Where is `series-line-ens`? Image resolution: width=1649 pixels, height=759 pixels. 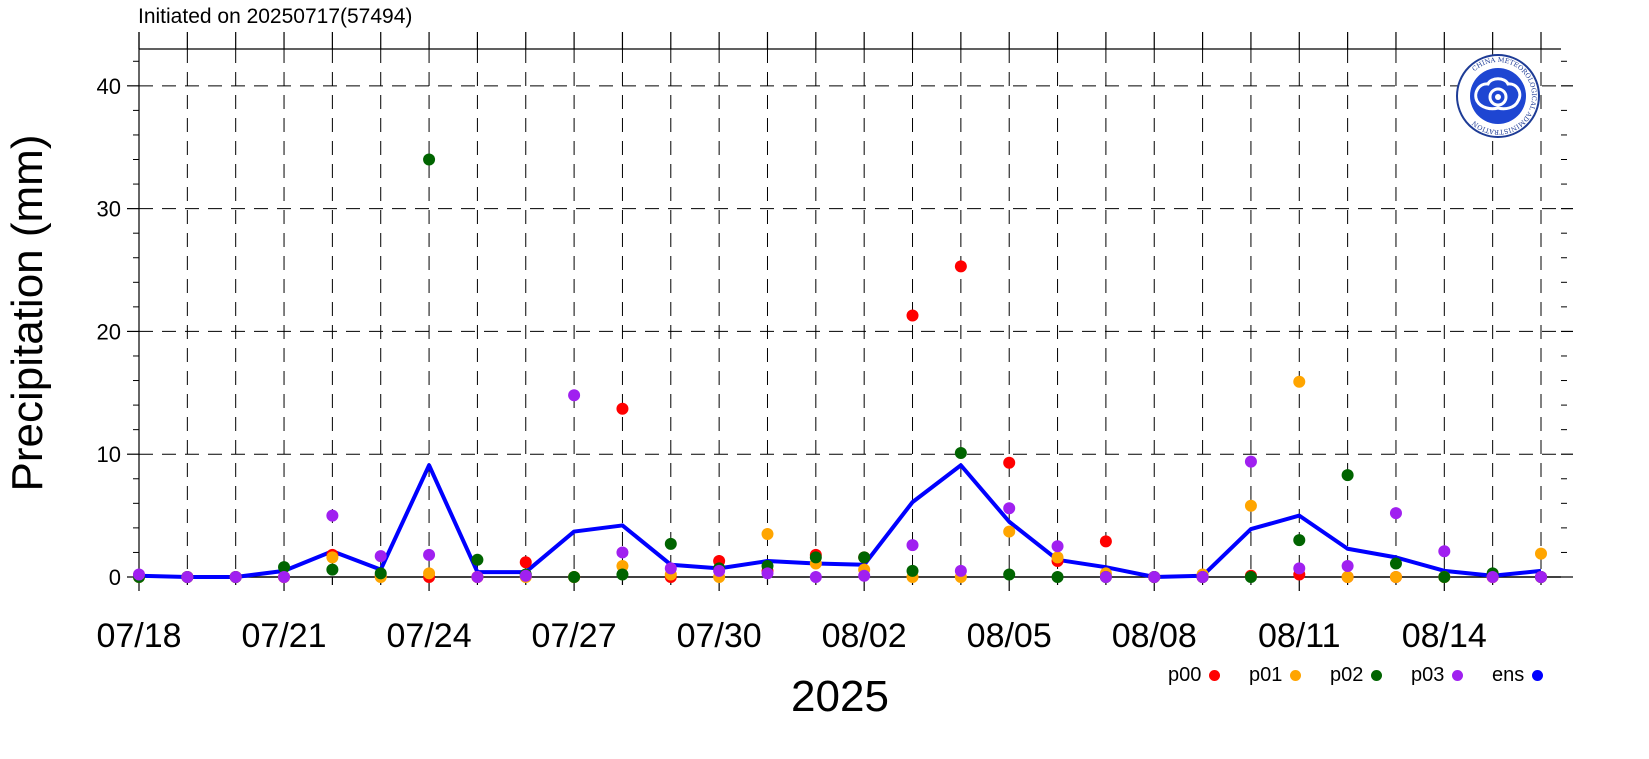 series-line-ens is located at coordinates (840, 521).